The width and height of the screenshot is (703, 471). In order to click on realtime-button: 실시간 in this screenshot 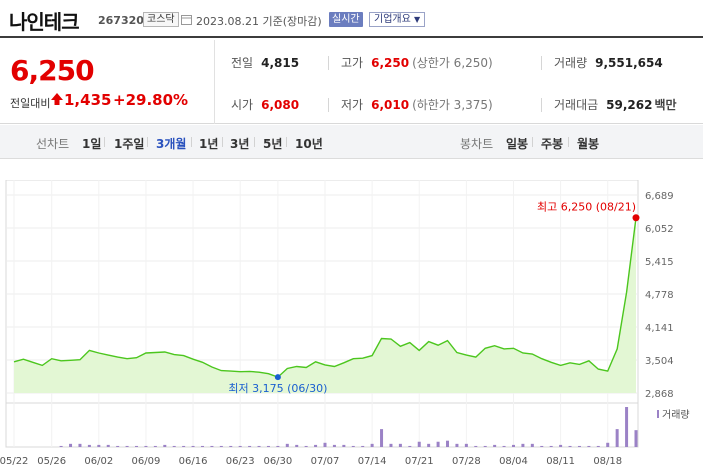, I will do `click(346, 19)`.